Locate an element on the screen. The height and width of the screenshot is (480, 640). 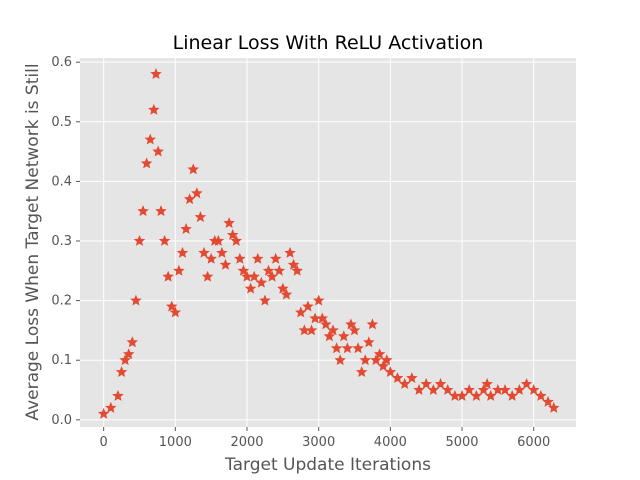
y-axis-ticks: 0.0 0.1 0.2 0.3 0.4 0.5 0.6 is located at coordinates (65, 241).